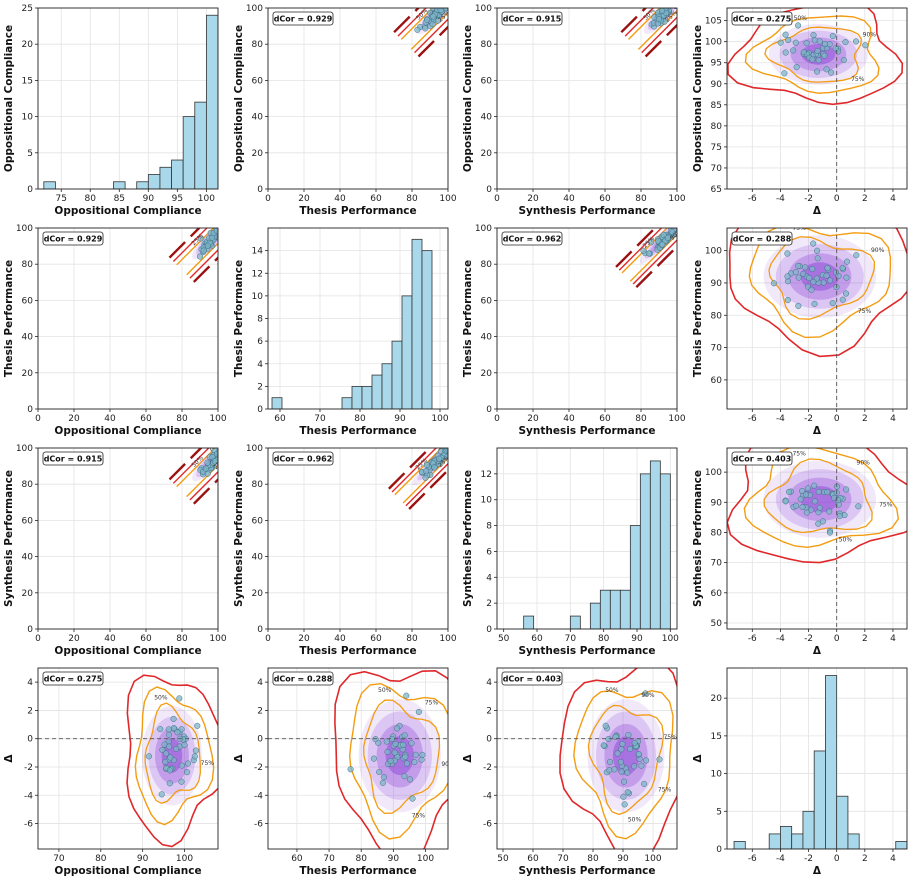  I want to click on dcor-badge, so click(762, 18).